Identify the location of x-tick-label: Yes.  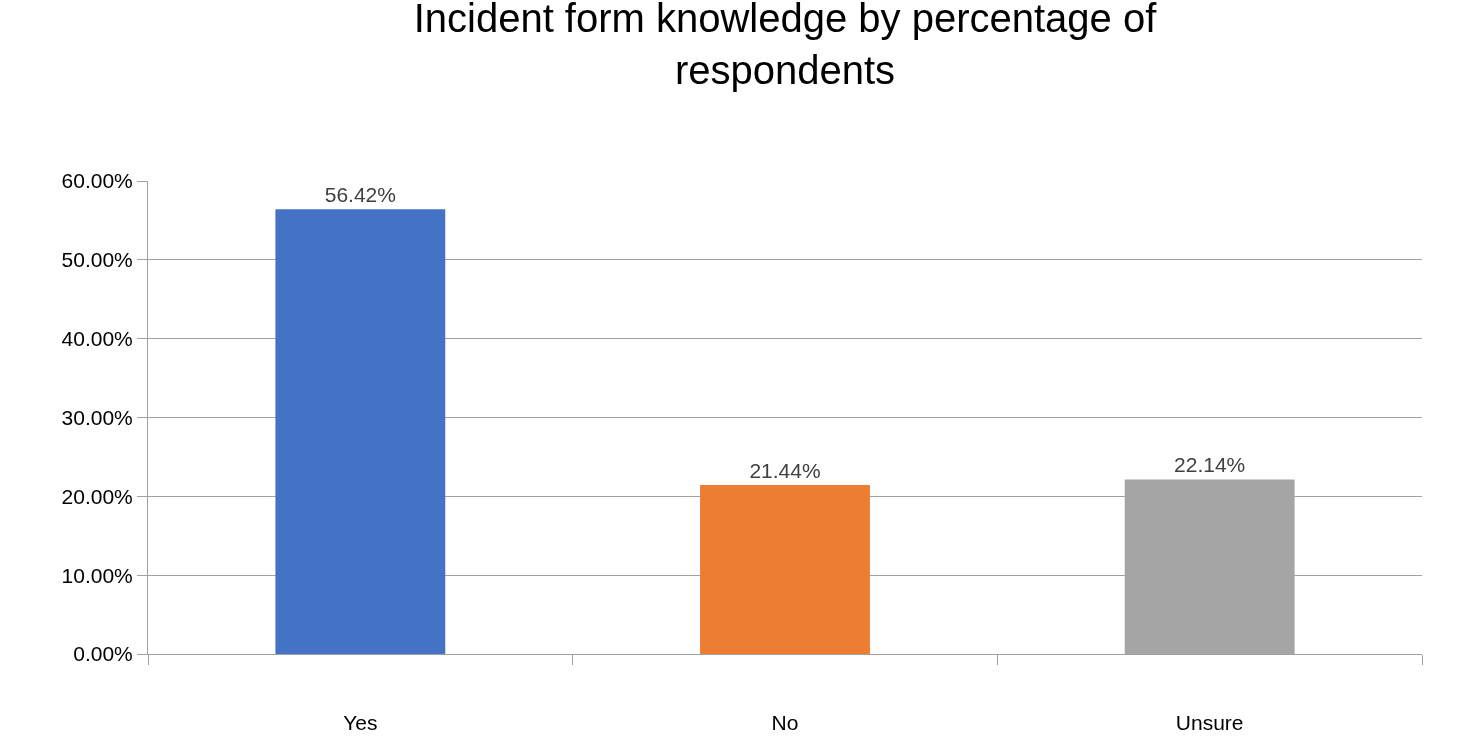
(360, 723).